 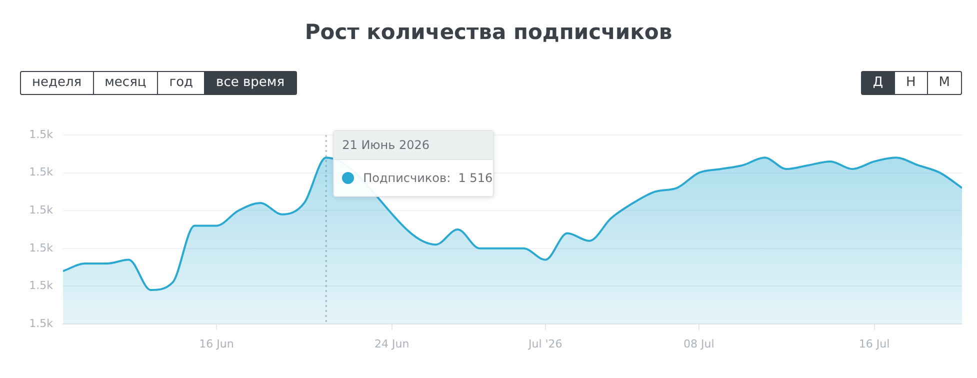 I want to click on x-tick-label: 16 Jul, so click(x=874, y=343).